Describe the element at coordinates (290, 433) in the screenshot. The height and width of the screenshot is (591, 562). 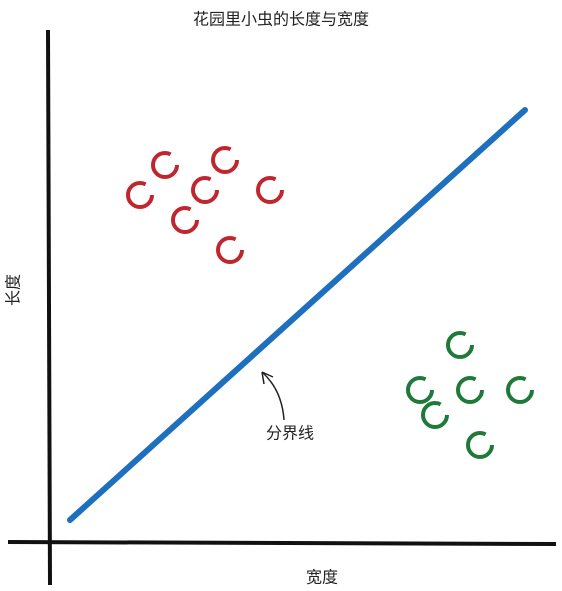
I see `annotation: 分界线` at that location.